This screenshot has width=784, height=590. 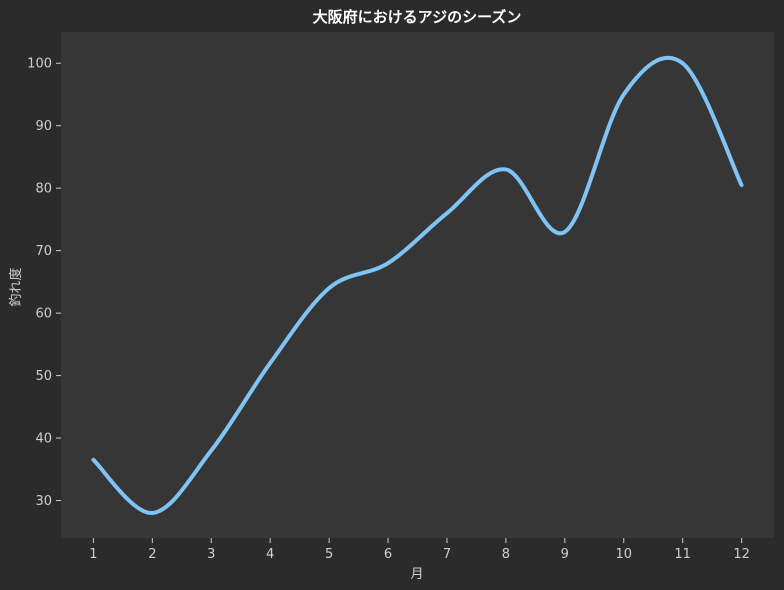 I want to click on x-tick-label-1: 1, so click(x=93, y=554).